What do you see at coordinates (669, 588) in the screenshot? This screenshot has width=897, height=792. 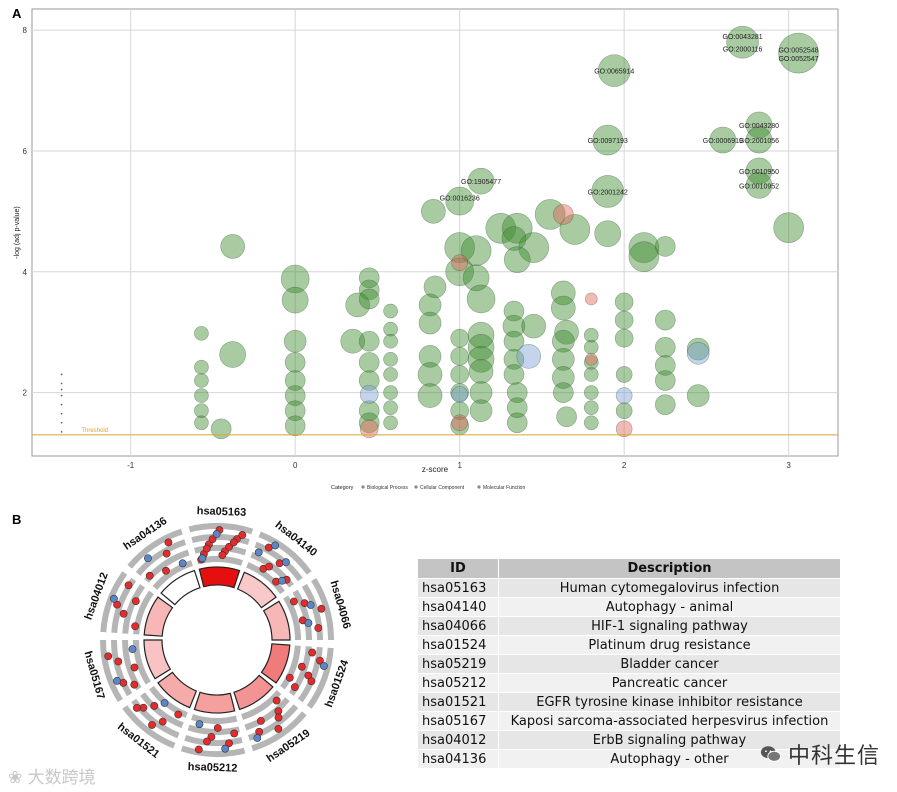 I see `table-cell-description: Human cytomegalovirus infection` at bounding box center [669, 588].